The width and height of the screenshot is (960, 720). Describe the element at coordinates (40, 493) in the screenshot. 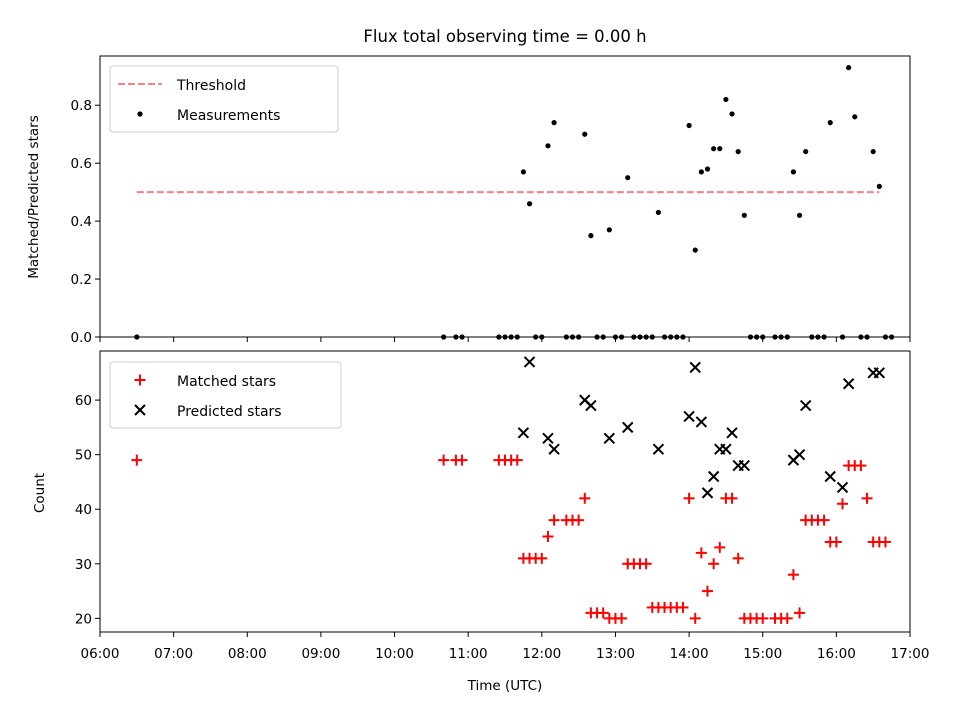

I see `y-axis-label-count: Count` at that location.